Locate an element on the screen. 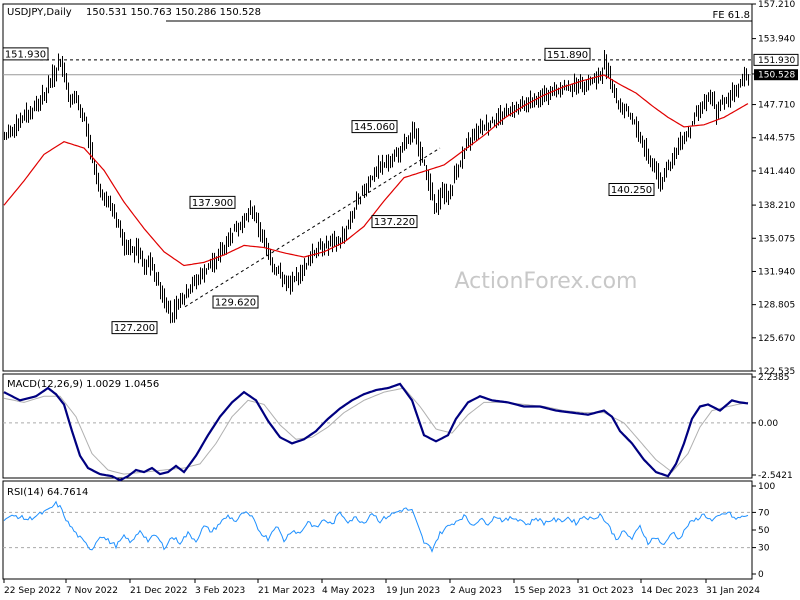 This screenshot has height=600, width=800. swing-label: 151.930 is located at coordinates (25, 54).